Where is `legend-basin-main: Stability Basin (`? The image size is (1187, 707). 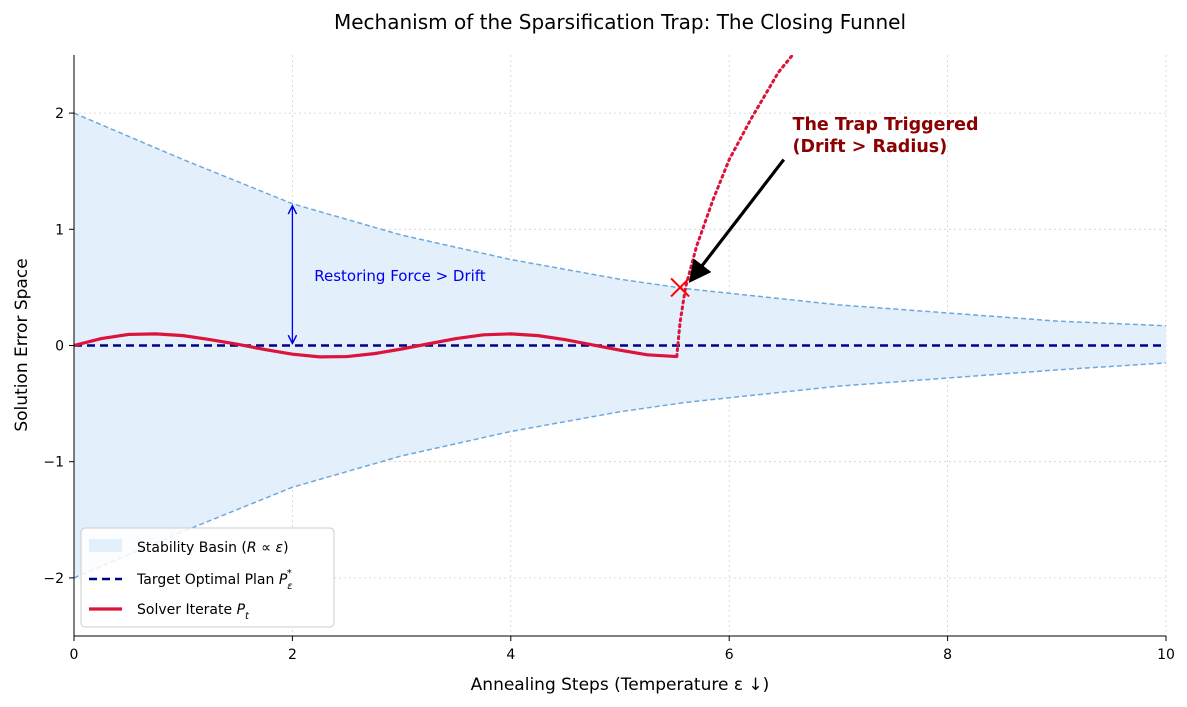
legend-basin-main: Stability Basin ( is located at coordinates (192, 548).